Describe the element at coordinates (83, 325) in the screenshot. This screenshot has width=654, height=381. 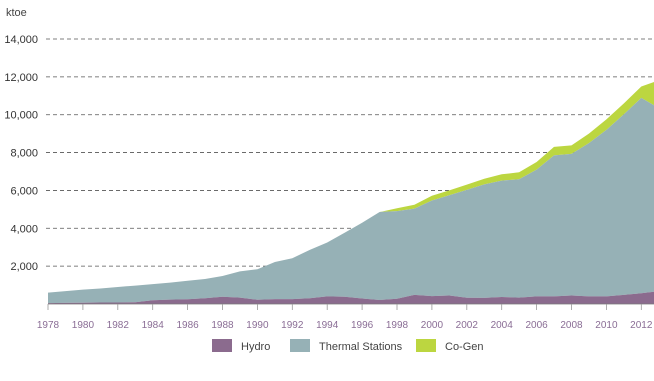
I see `x-tick-label: 1980` at that location.